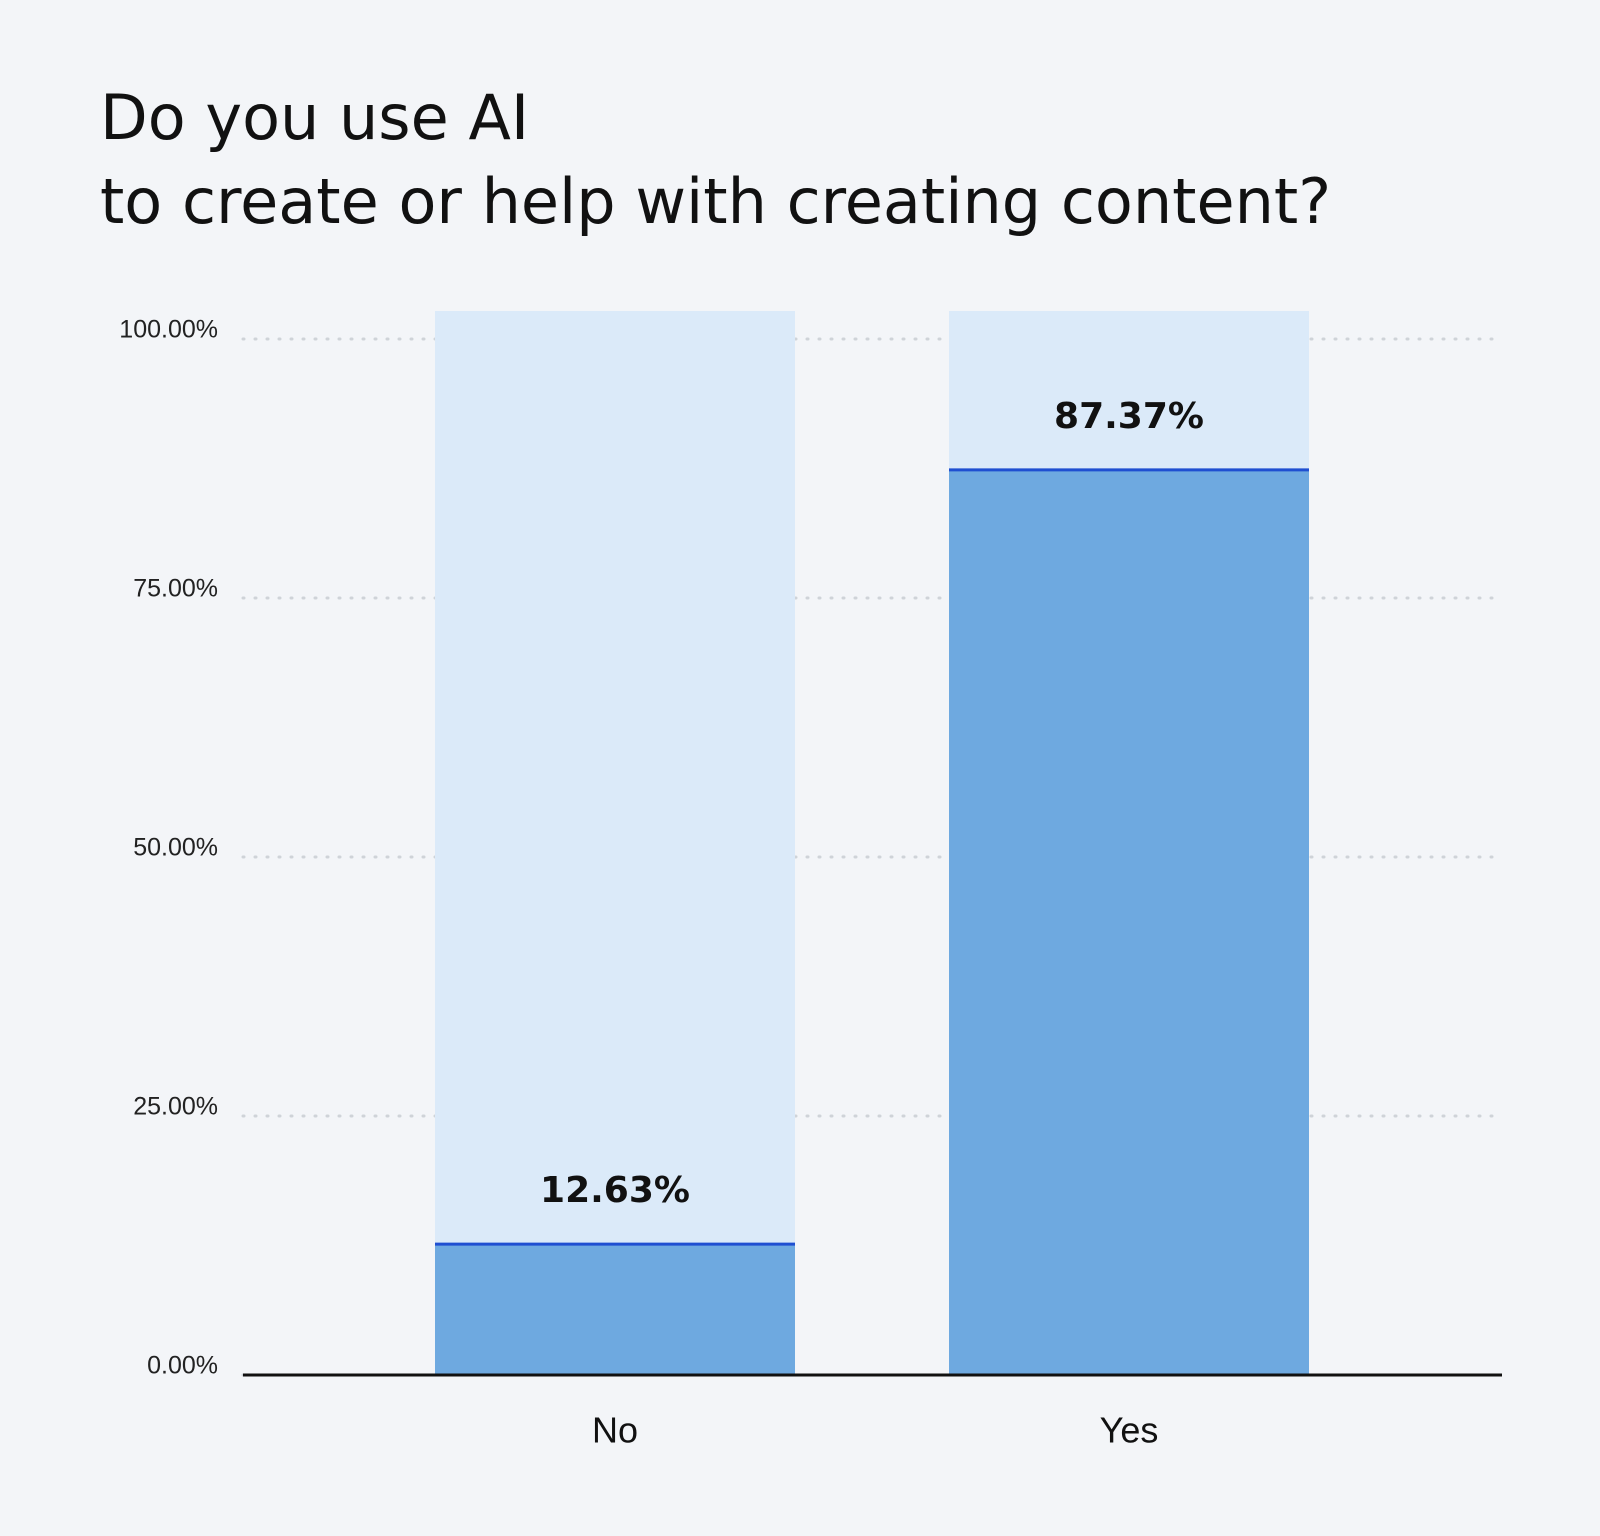 Image resolution: width=1600 pixels, height=1536 pixels. I want to click on x-tick-label: Yes, so click(1129, 1430).